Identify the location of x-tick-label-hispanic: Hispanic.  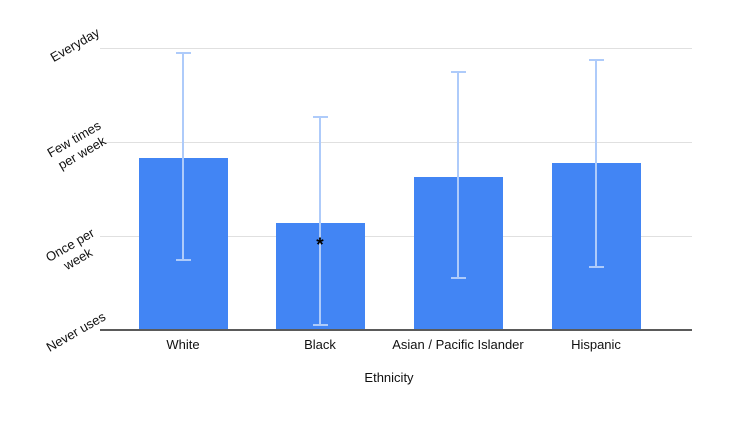
(596, 344).